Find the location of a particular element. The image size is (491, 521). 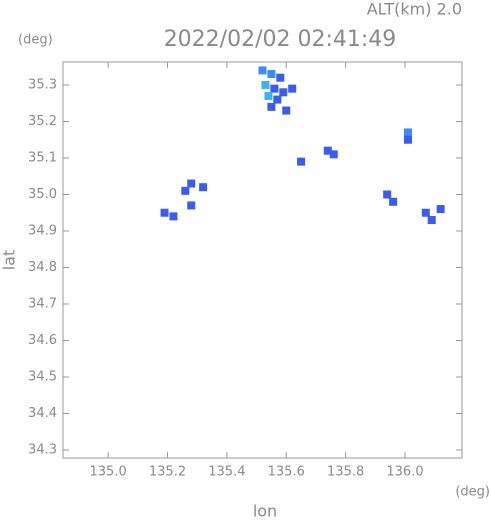

x-tick-label: 135.2 is located at coordinates (167, 472).